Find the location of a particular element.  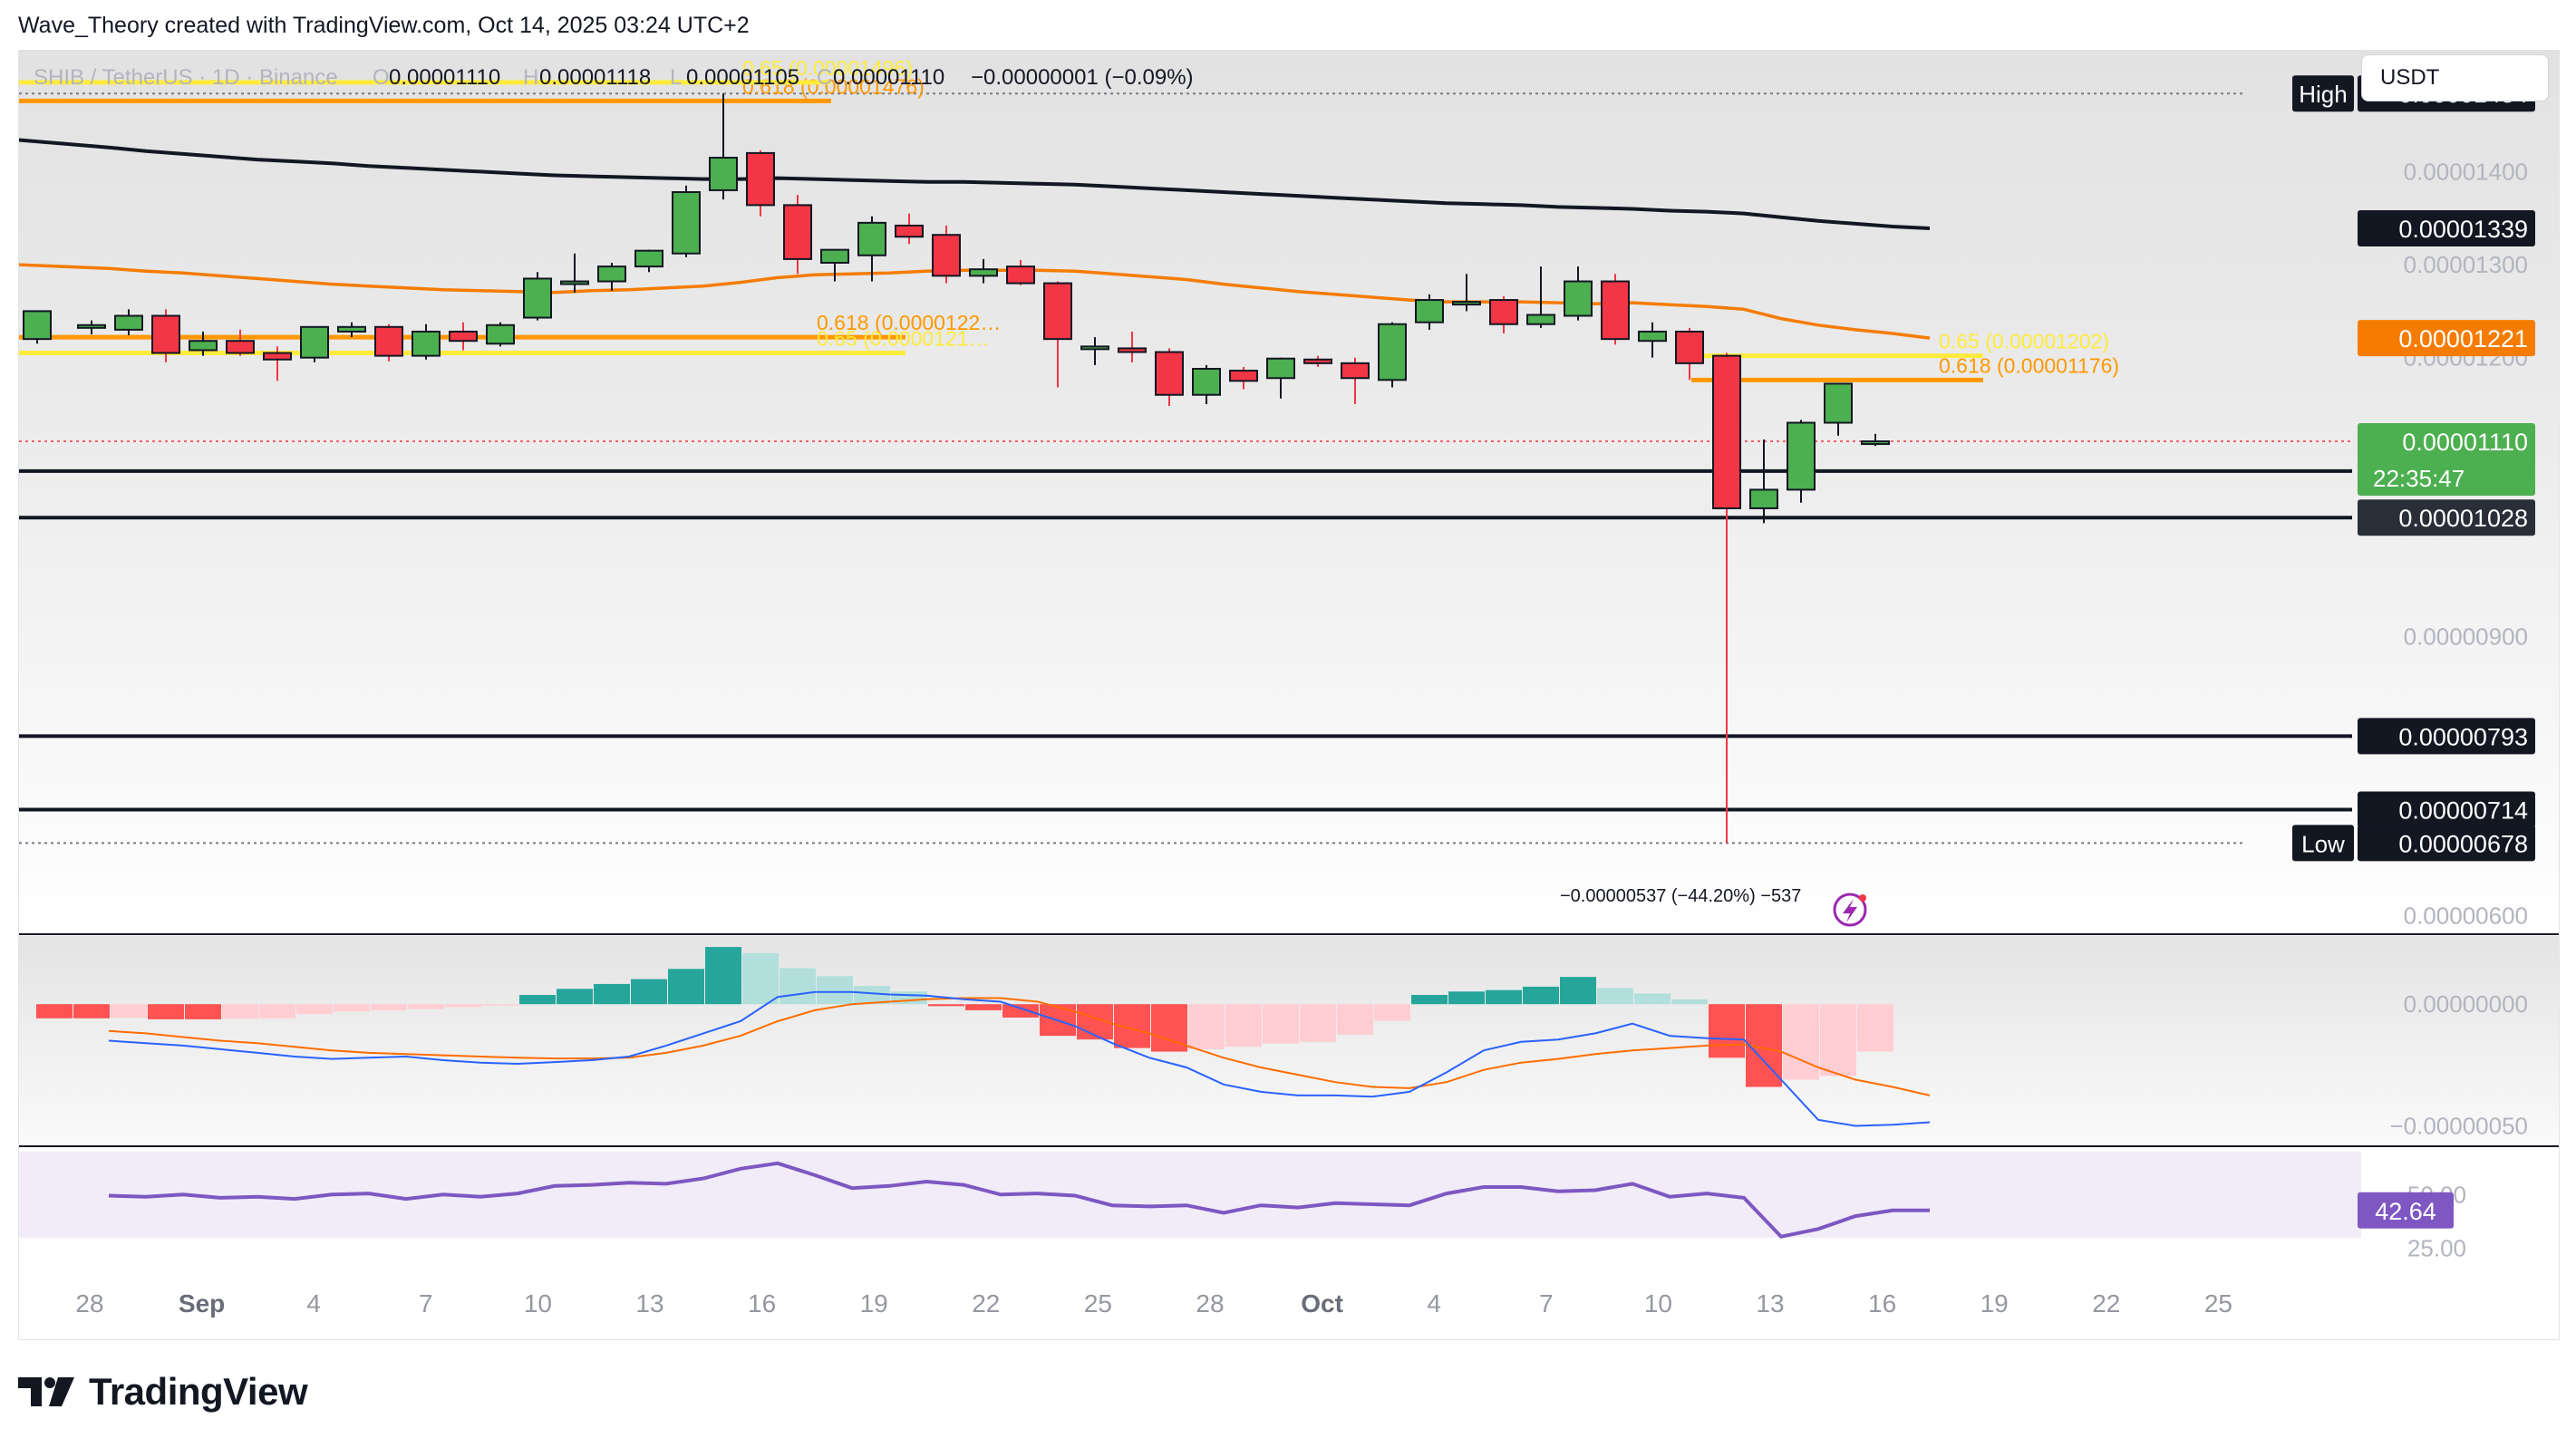

rsi-last-label: 42.64 is located at coordinates (2405, 1211).